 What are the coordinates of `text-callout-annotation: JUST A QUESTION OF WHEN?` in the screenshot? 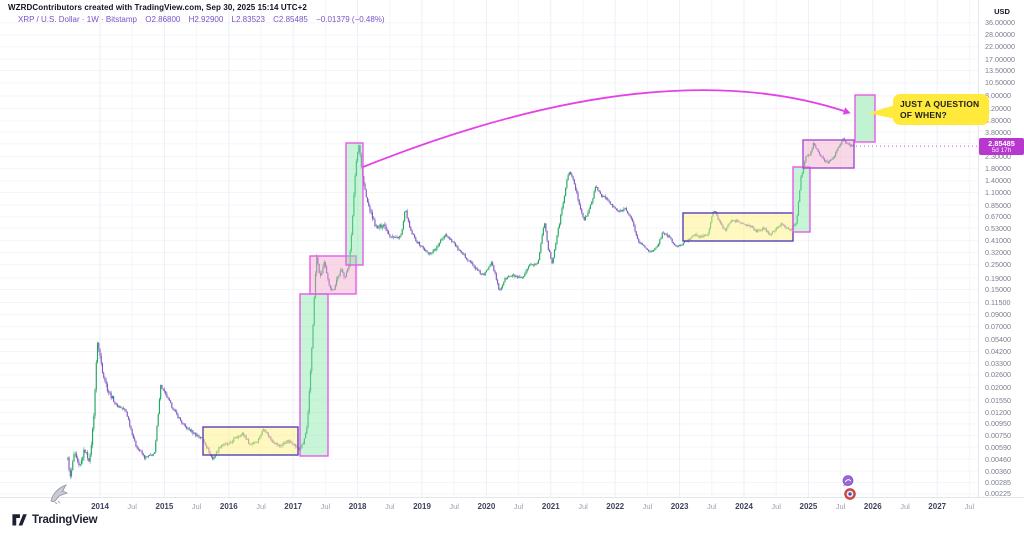 It's located at (941, 110).